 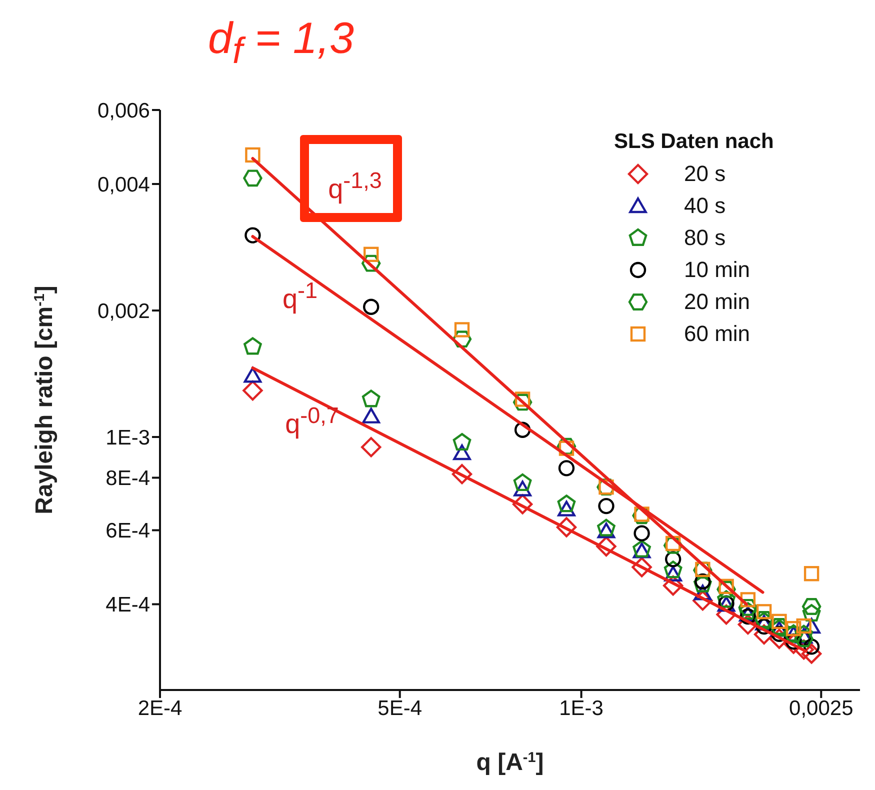 I want to click on legend-label: 20 min, so click(x=717, y=302).